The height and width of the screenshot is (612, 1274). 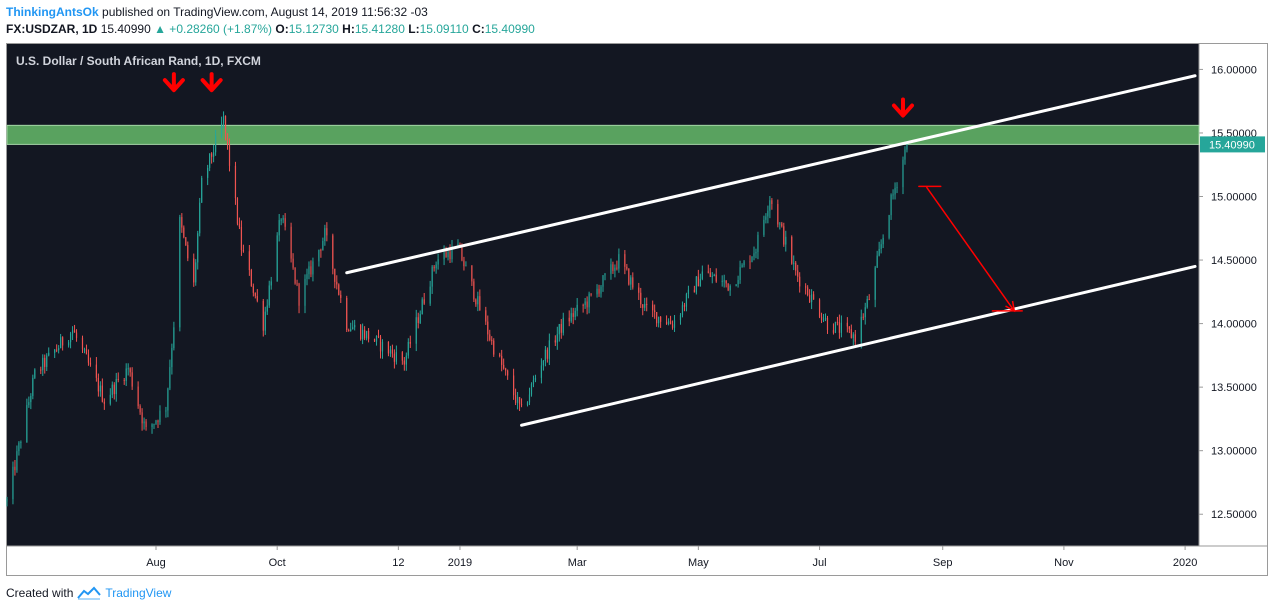 What do you see at coordinates (478, 29) in the screenshot?
I see `close-label: C:` at bounding box center [478, 29].